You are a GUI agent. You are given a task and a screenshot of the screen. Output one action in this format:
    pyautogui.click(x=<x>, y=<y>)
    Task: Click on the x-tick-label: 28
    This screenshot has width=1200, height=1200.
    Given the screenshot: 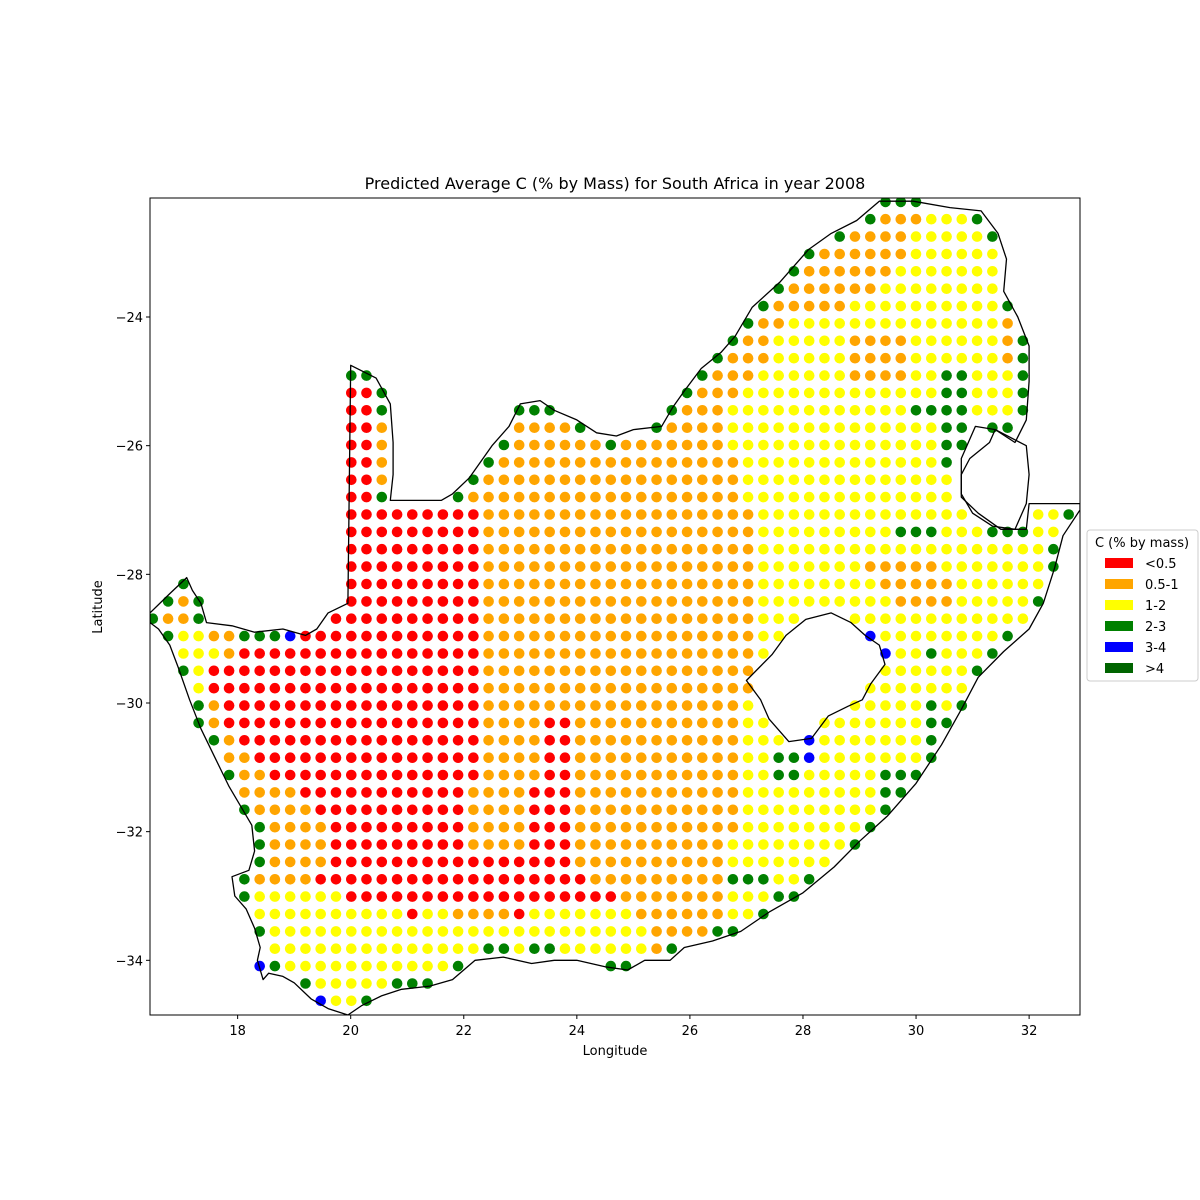 What is the action you would take?
    pyautogui.click(x=803, y=1031)
    